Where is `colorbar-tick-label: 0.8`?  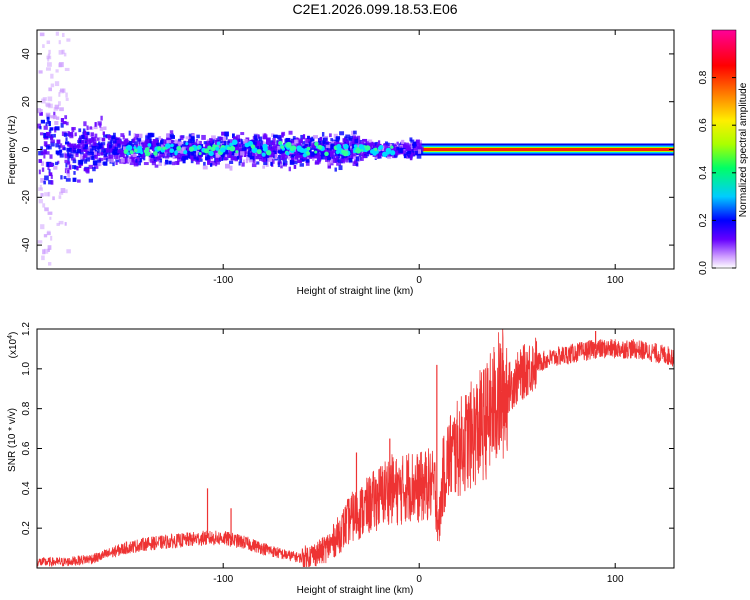 colorbar-tick-label: 0.8 is located at coordinates (703, 77).